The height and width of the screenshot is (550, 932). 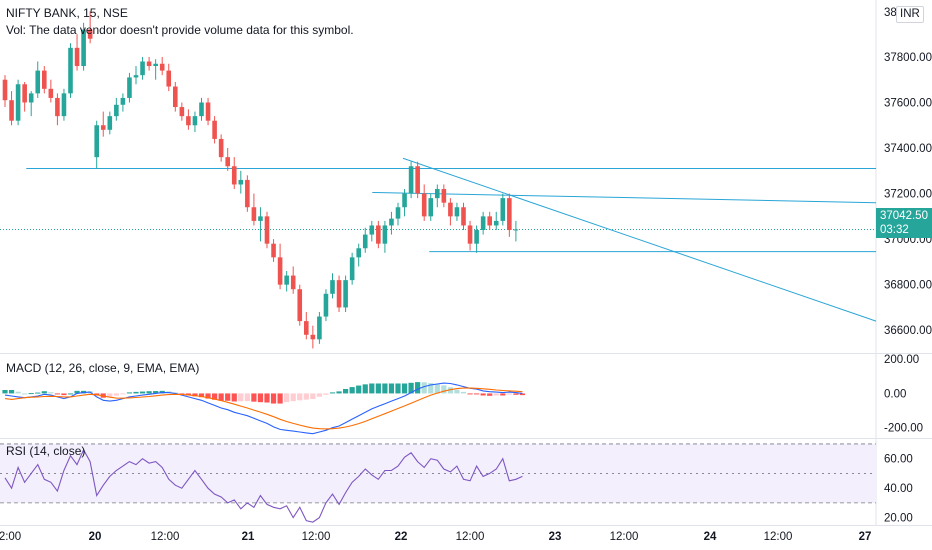 I want to click on price-tick-label: 37400.00, so click(x=908, y=149).